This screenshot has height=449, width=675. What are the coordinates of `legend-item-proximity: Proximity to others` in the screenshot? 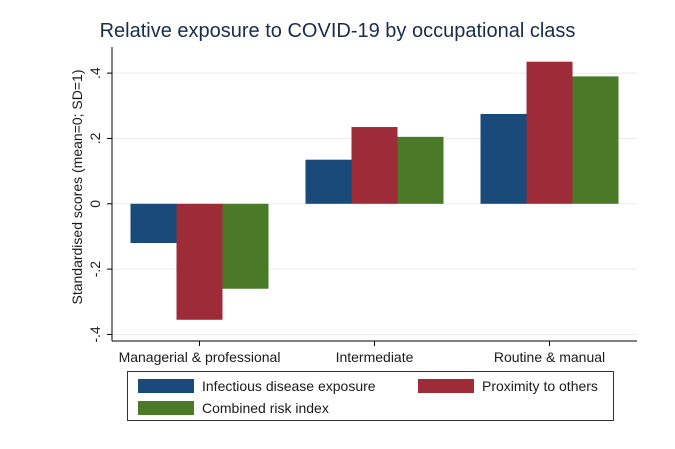 It's located at (508, 386).